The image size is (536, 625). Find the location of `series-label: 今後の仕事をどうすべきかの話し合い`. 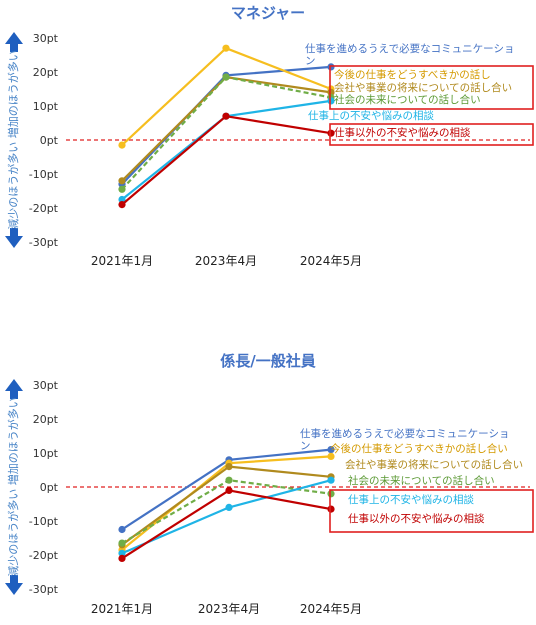

series-label: 今後の仕事をどうすべきかの話し合い is located at coordinates (419, 448).